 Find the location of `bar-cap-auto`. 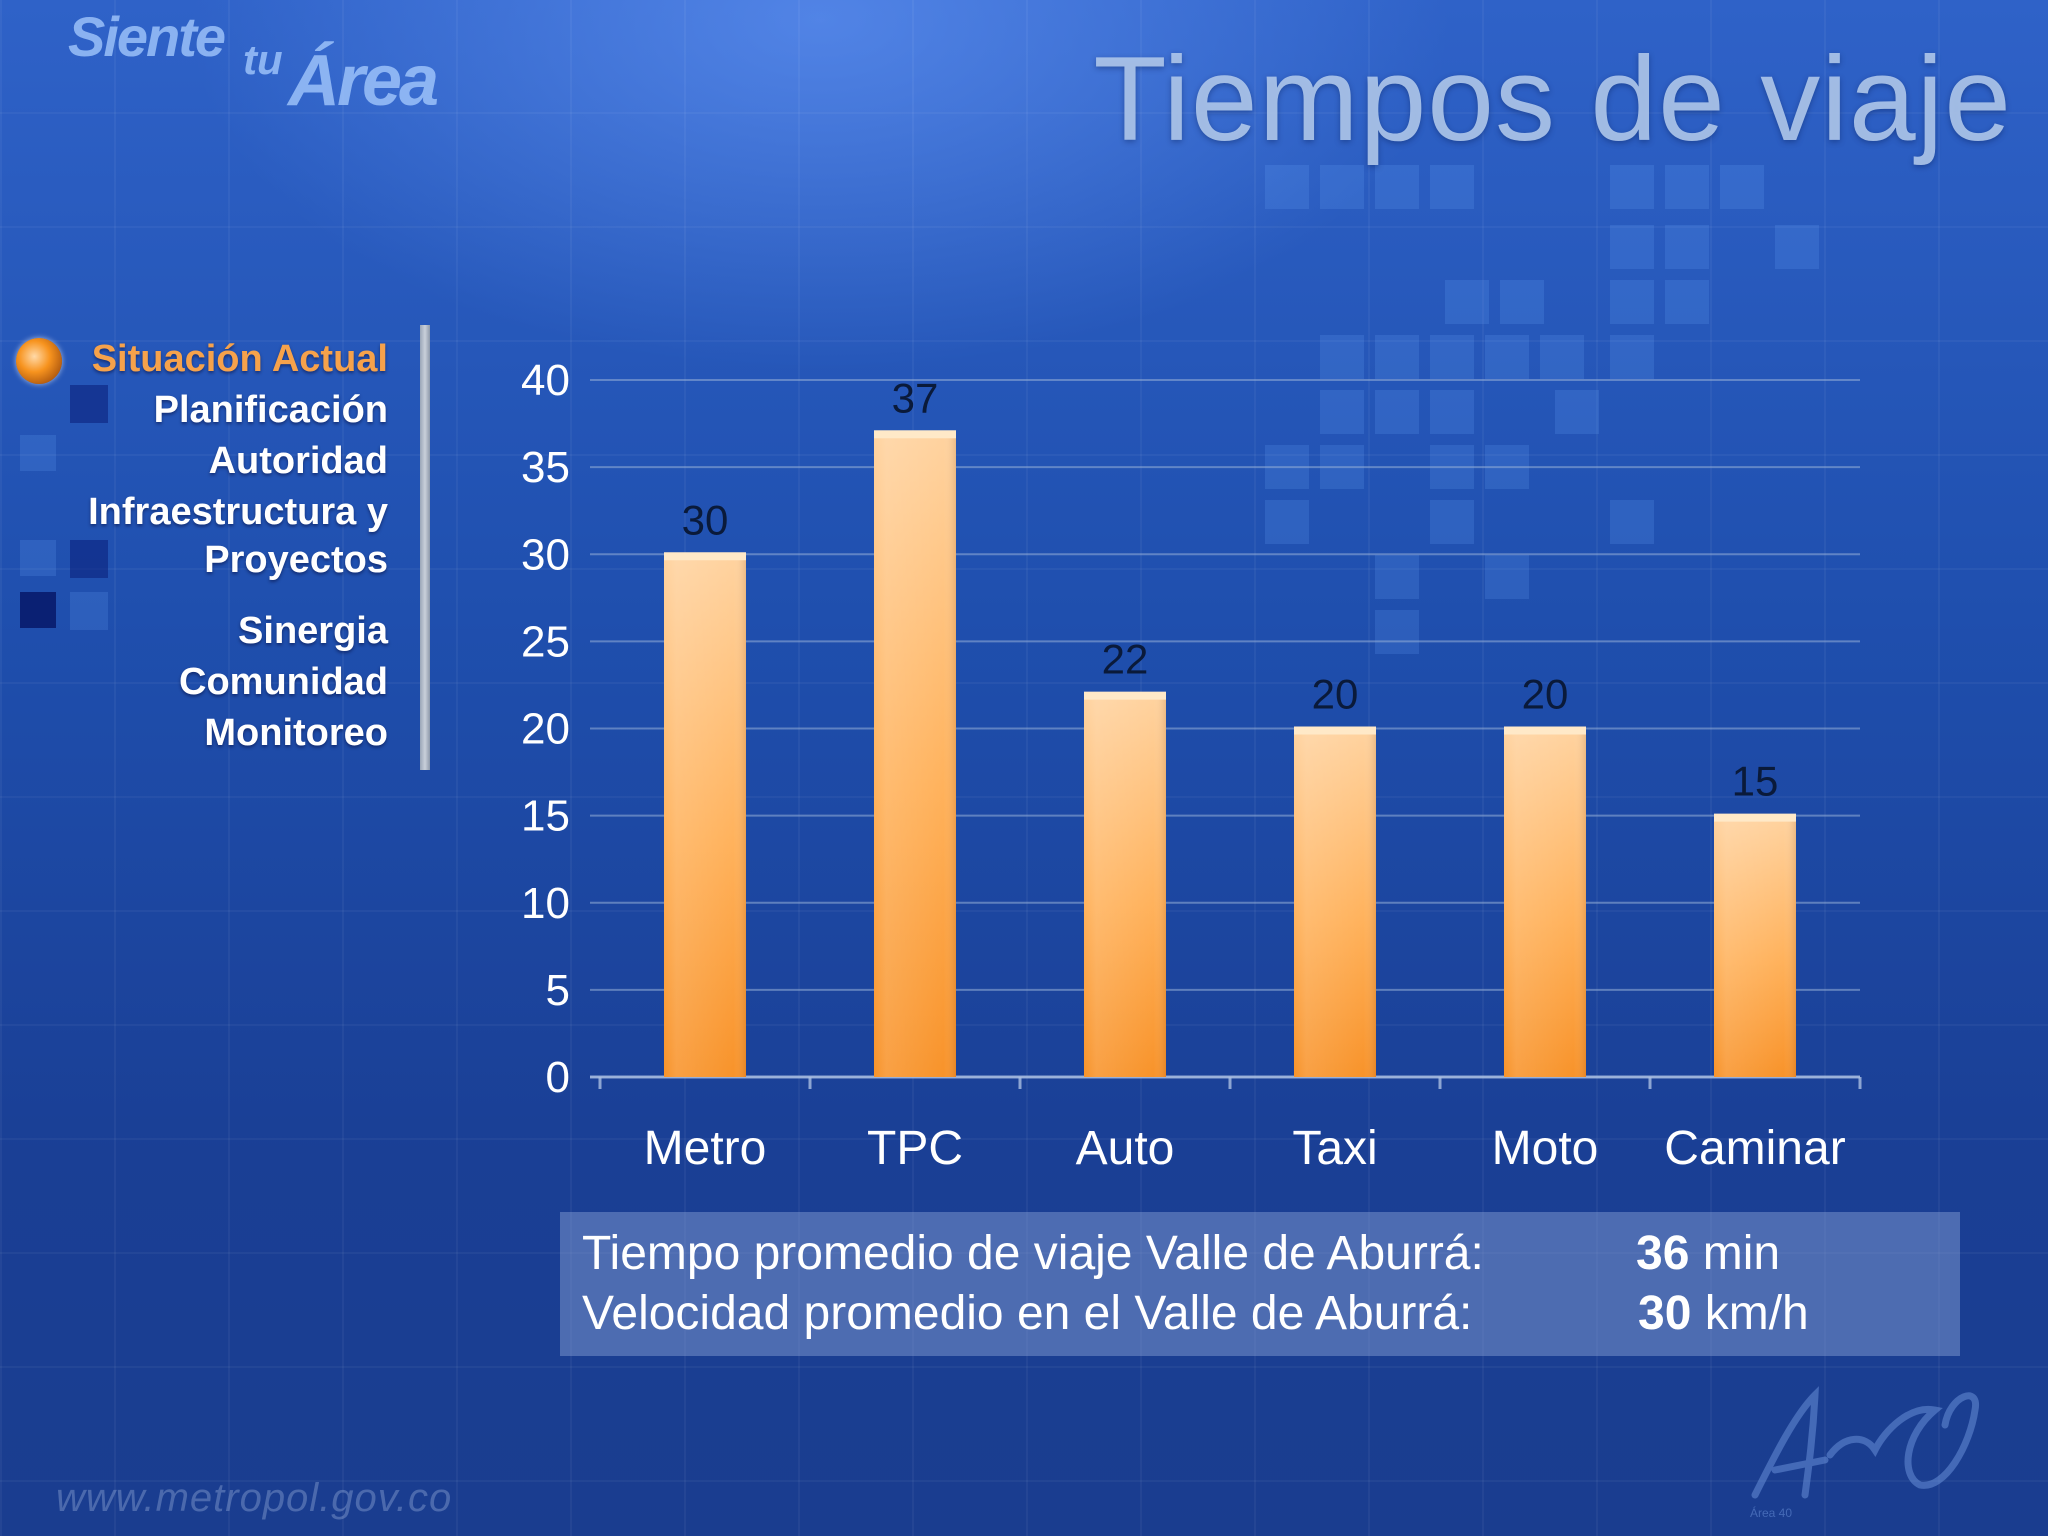

bar-cap-auto is located at coordinates (1125, 695).